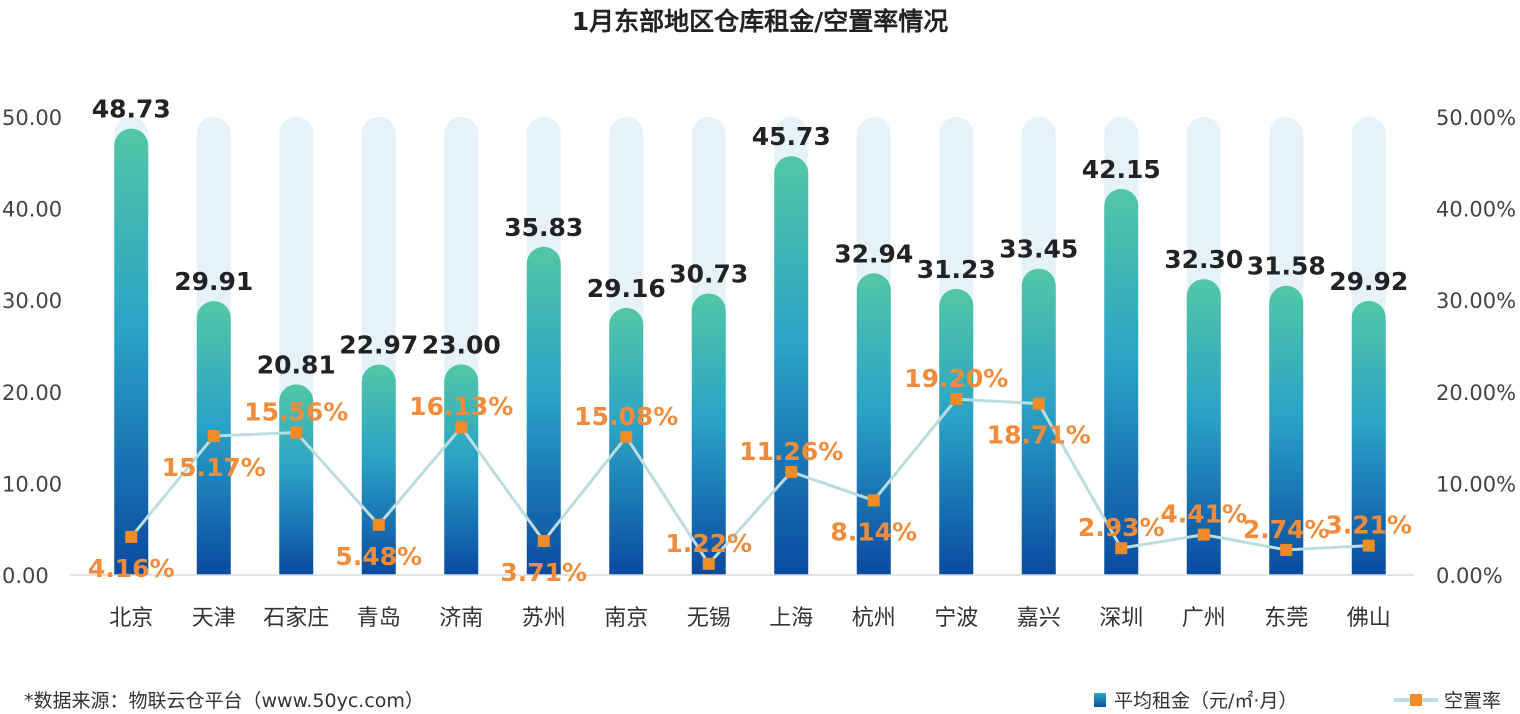 The height and width of the screenshot is (714, 1520). Describe the element at coordinates (791, 136) in the screenshot. I see `rent-data-label: 45.73` at that location.